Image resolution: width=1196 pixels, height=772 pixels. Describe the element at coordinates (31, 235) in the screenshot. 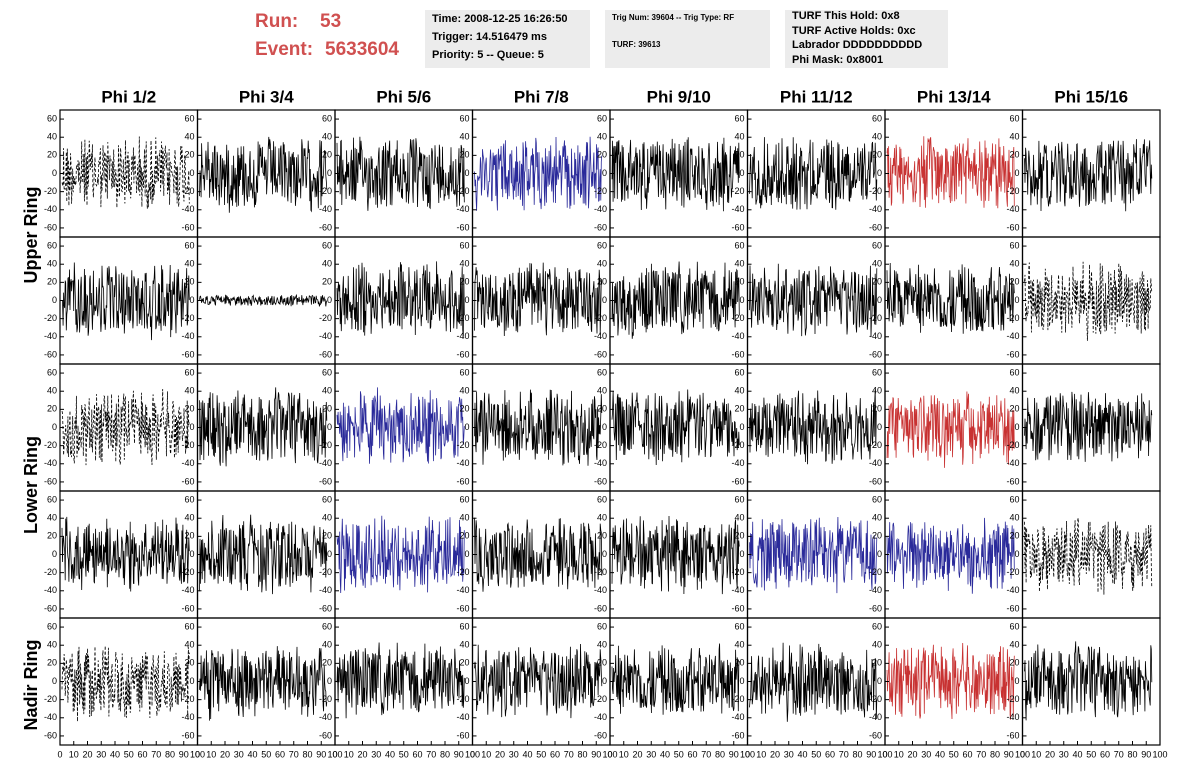

I see `ring-label: Upper Ring` at that location.